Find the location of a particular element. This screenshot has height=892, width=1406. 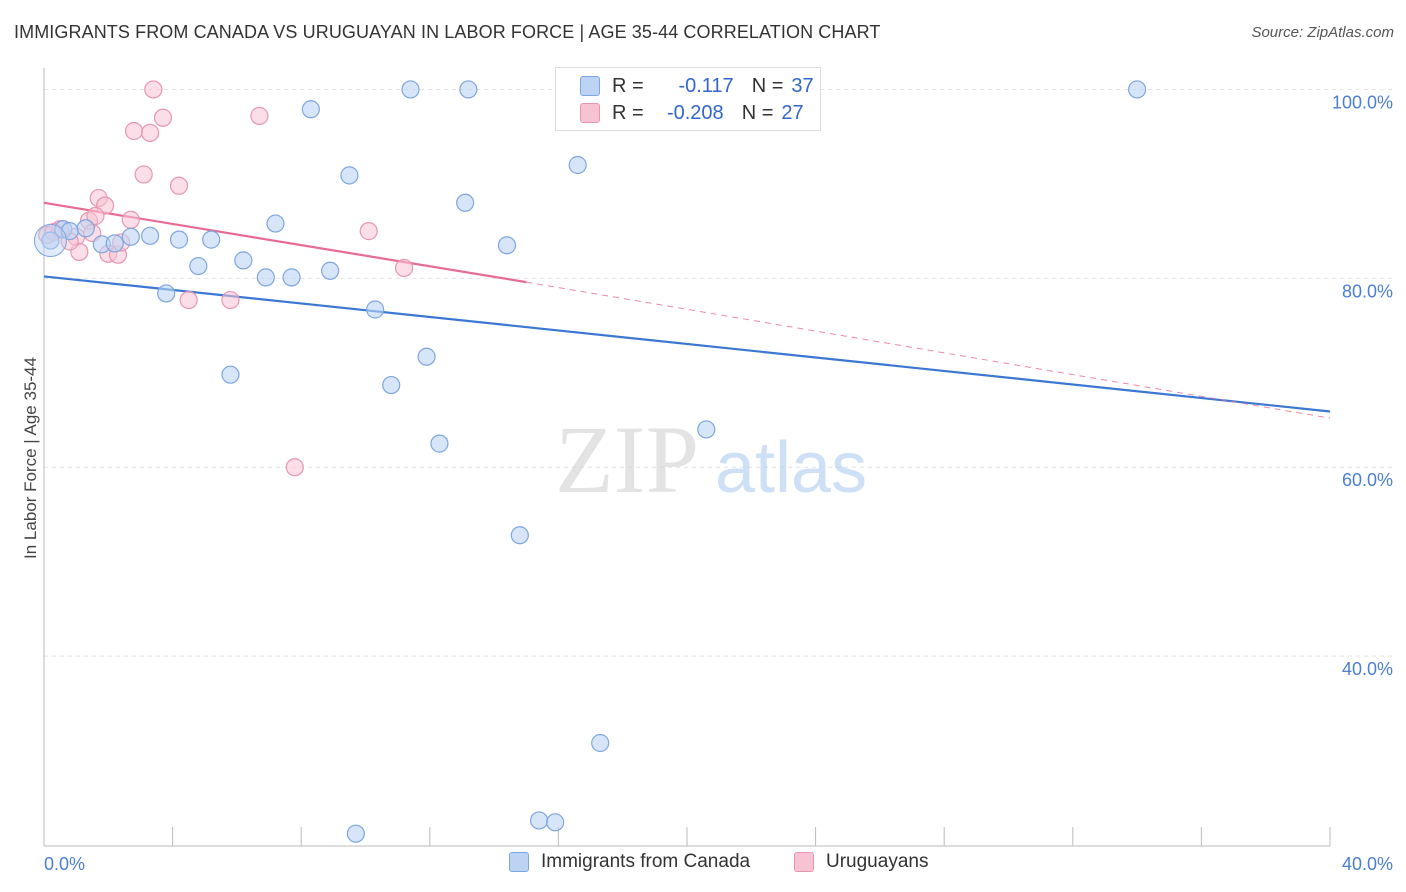

point-canada-cluster is located at coordinates (50, 241).